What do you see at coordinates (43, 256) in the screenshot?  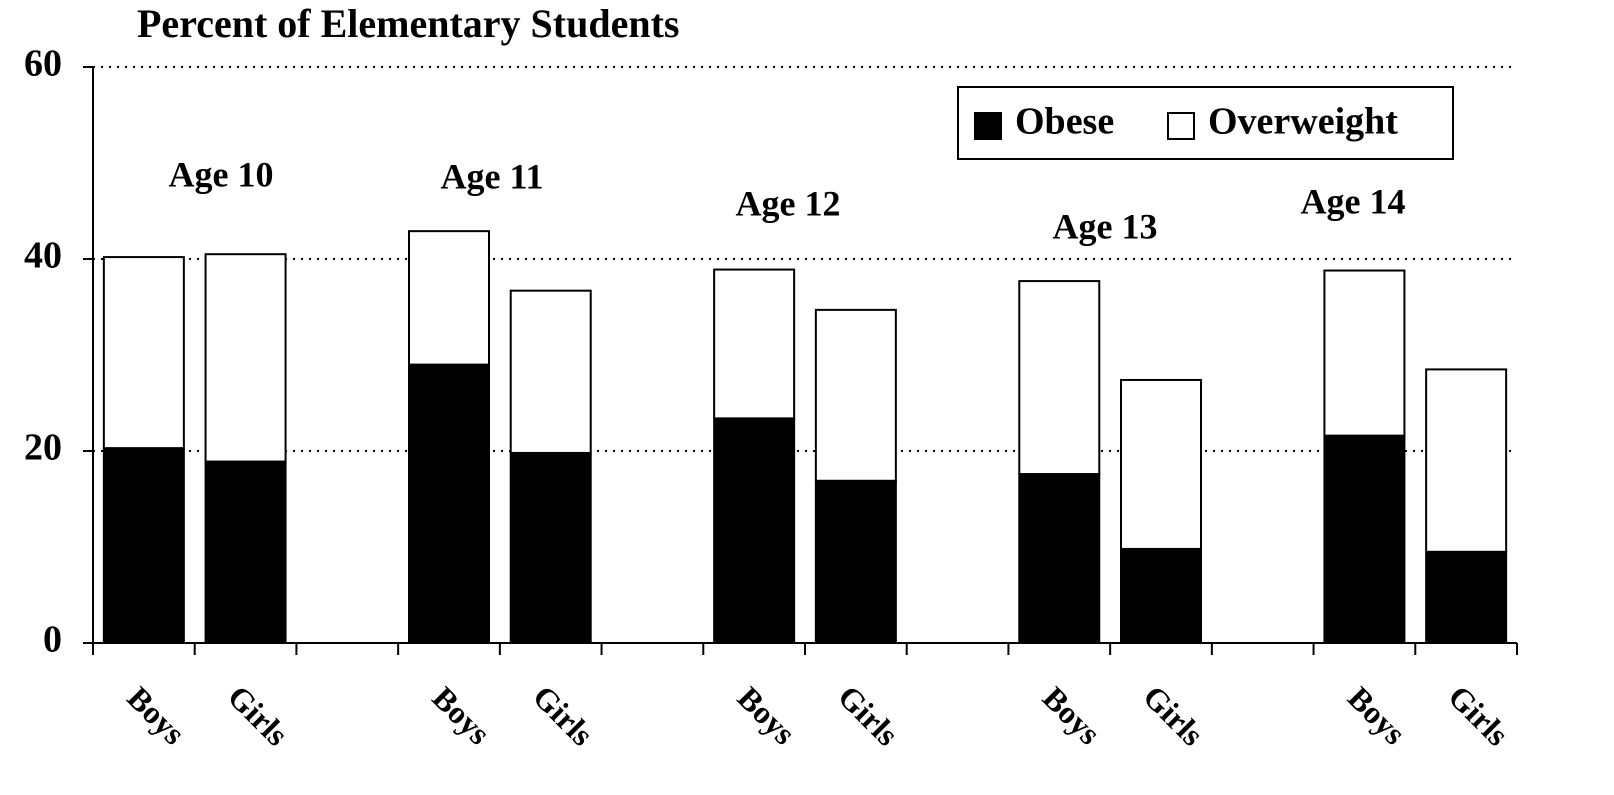 I see `y-tick-label: 40` at bounding box center [43, 256].